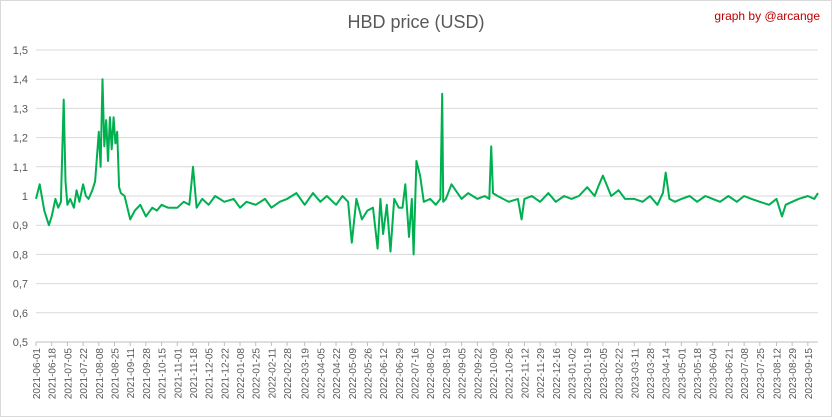 This screenshot has height=417, width=832. I want to click on x-tick-label: 2023-02-05, so click(604, 374).